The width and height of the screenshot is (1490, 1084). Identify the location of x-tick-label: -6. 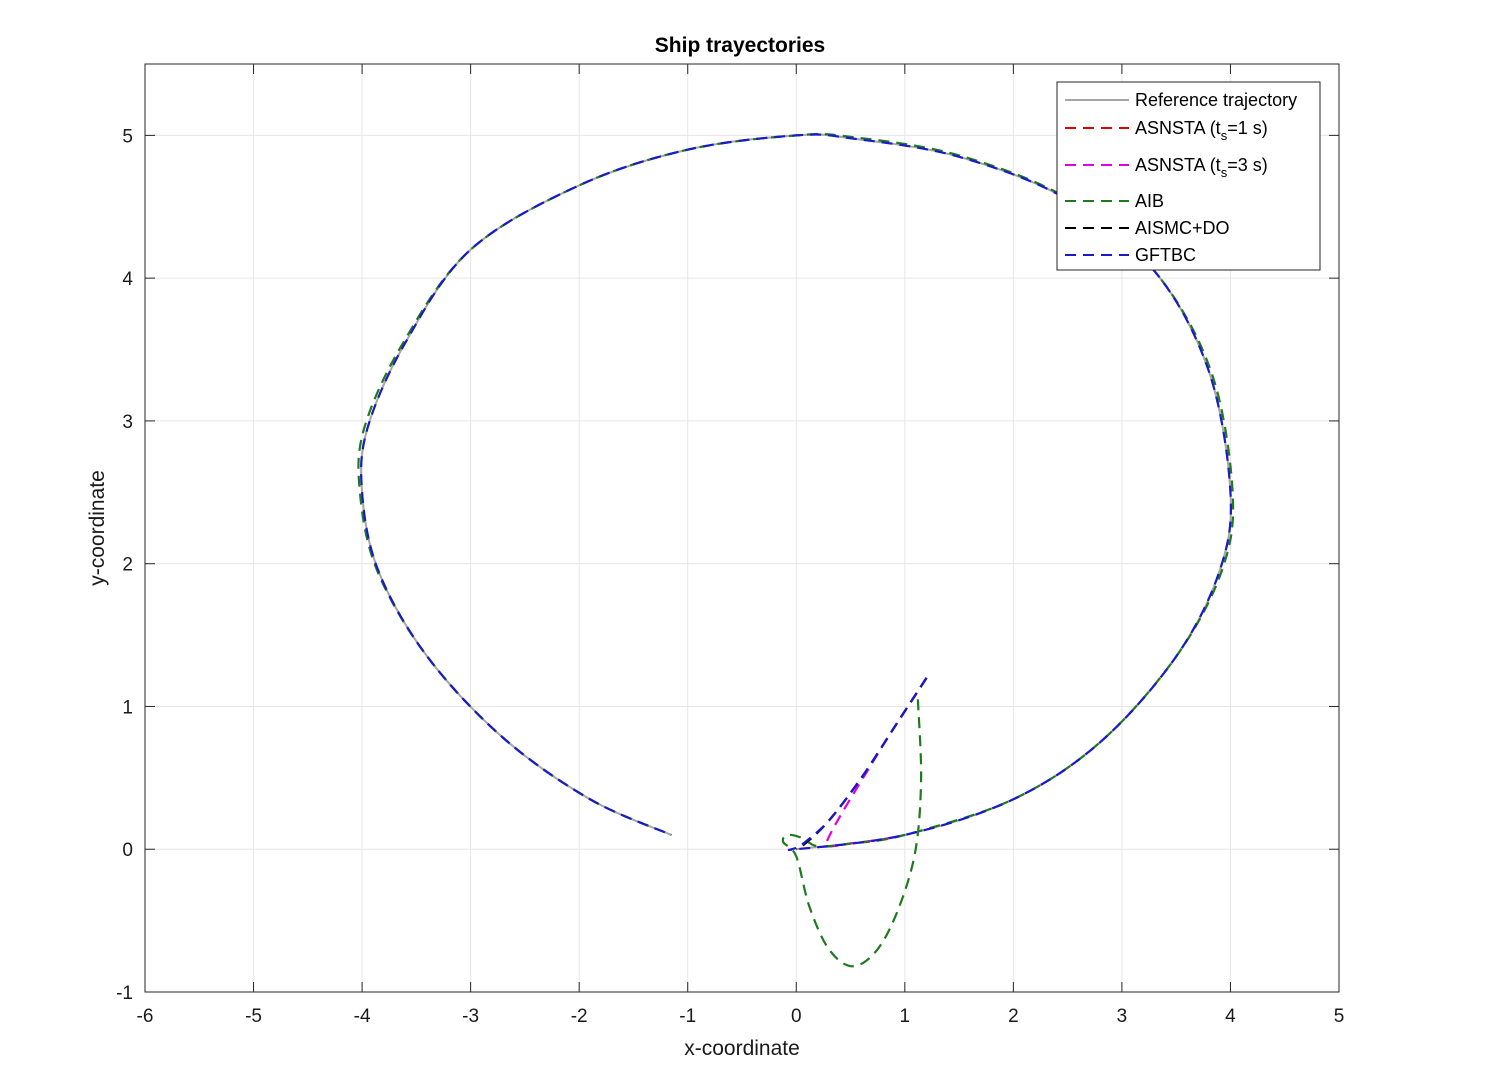
(145, 1016).